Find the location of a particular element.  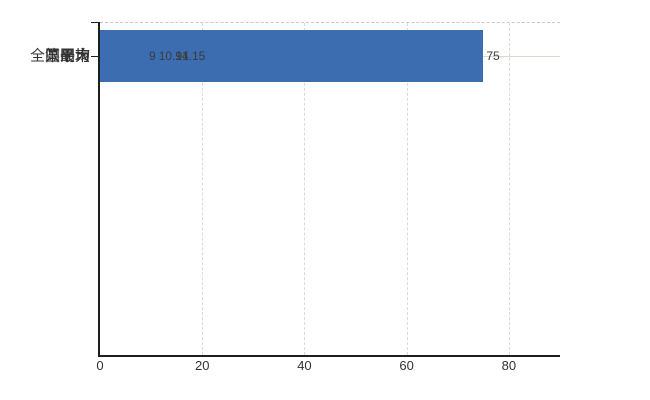

x-tick-label: 20 is located at coordinates (202, 365).